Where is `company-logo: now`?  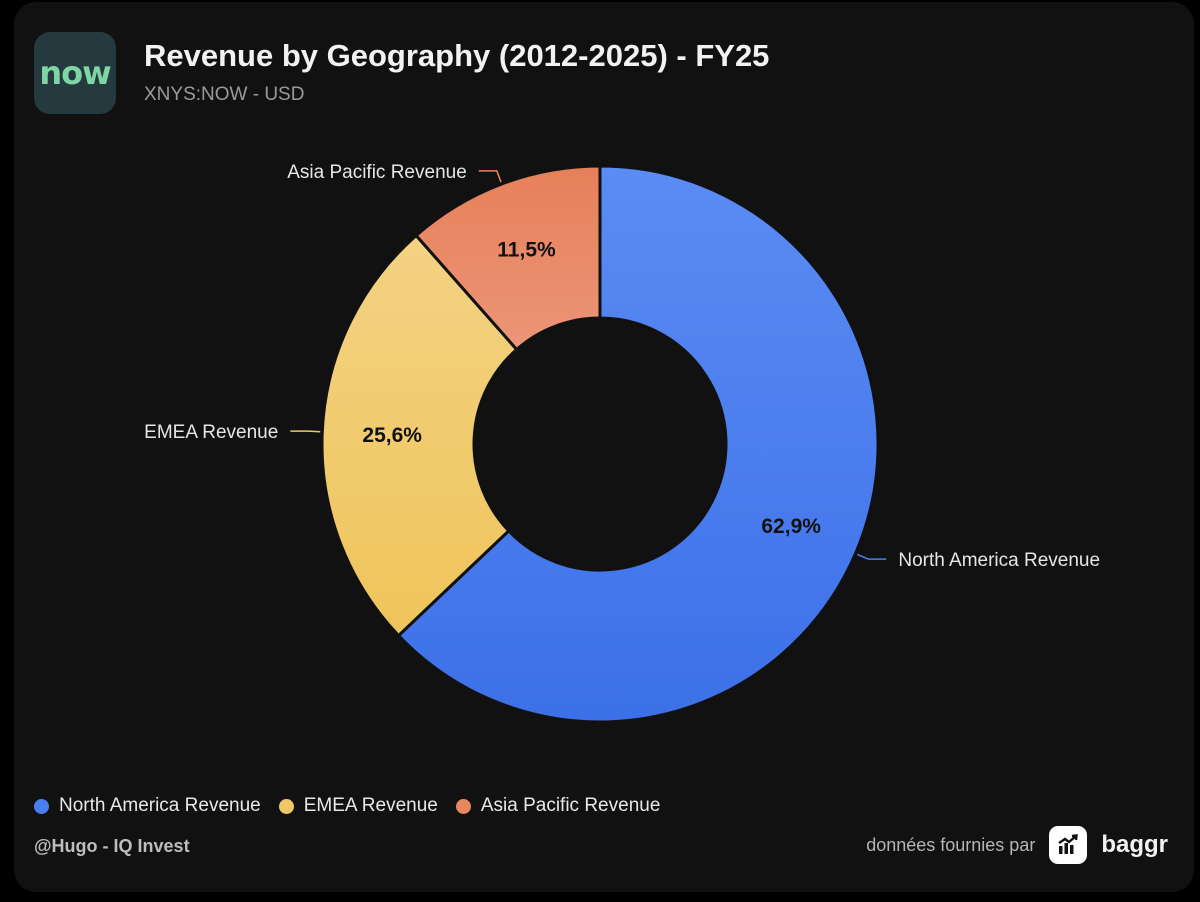 company-logo: now is located at coordinates (75, 73).